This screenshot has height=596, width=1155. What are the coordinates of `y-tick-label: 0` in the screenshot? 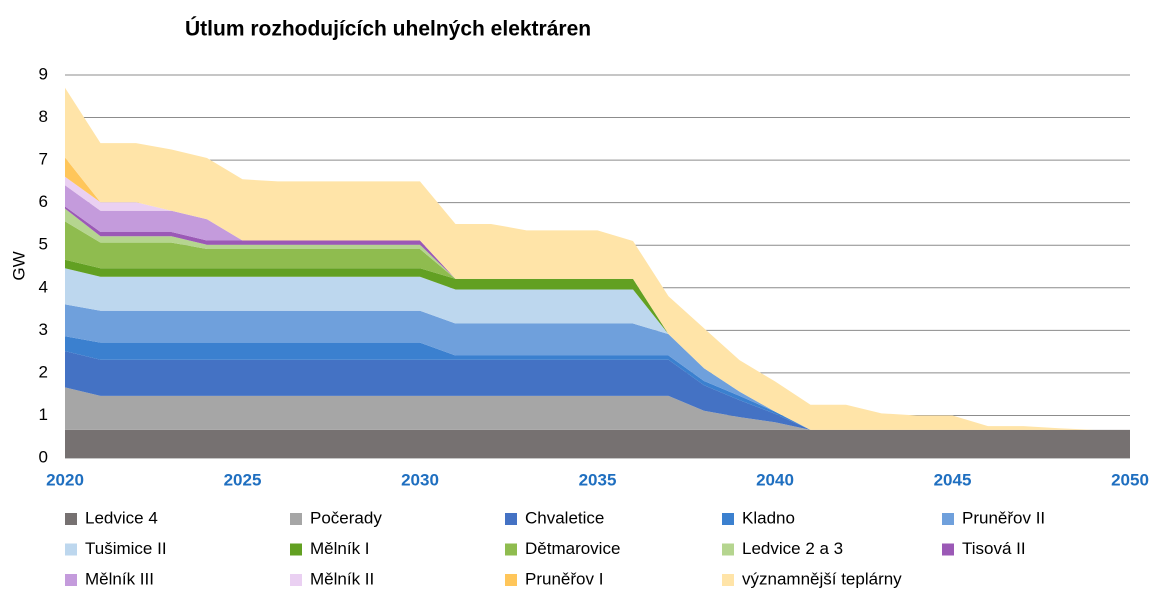 It's located at (43, 456).